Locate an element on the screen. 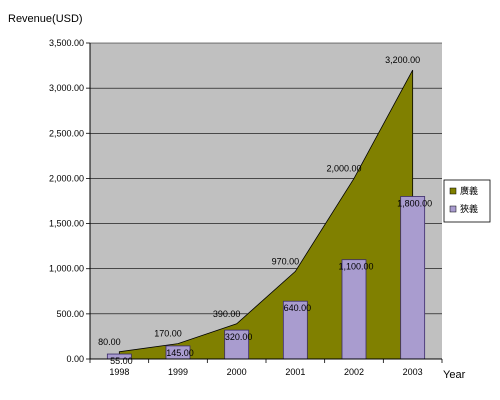  legend-swatch-bar is located at coordinates (453, 209).